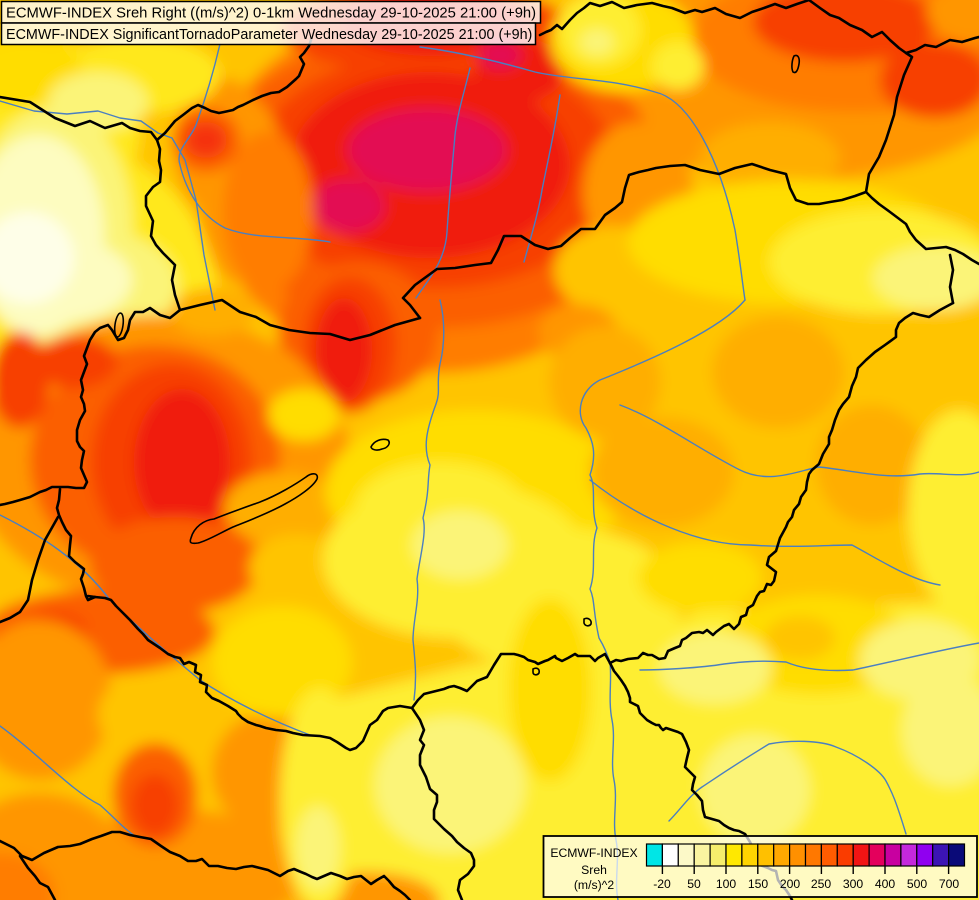 The image size is (979, 900). What do you see at coordinates (593, 853) in the screenshot?
I see `svg-text: ECMWF-INDEX` at bounding box center [593, 853].